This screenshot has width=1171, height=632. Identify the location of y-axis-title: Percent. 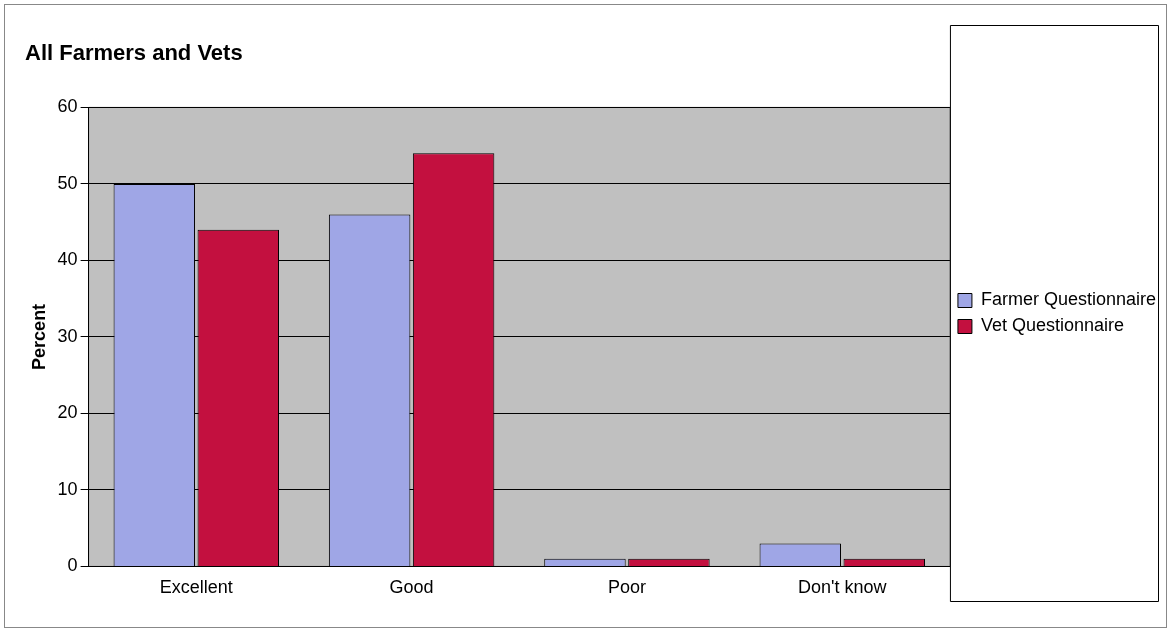
(38, 336).